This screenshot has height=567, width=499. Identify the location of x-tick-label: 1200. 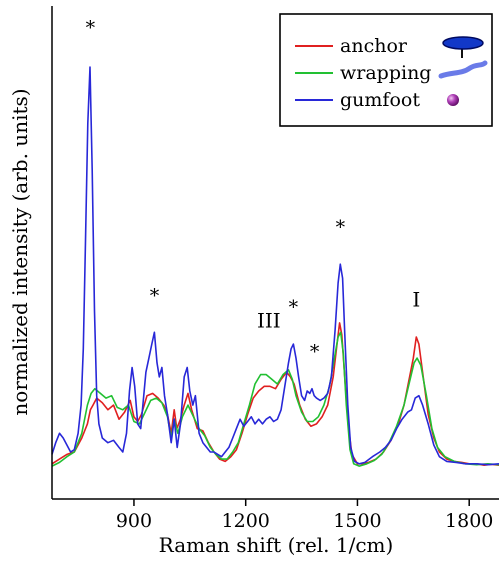
(246, 521).